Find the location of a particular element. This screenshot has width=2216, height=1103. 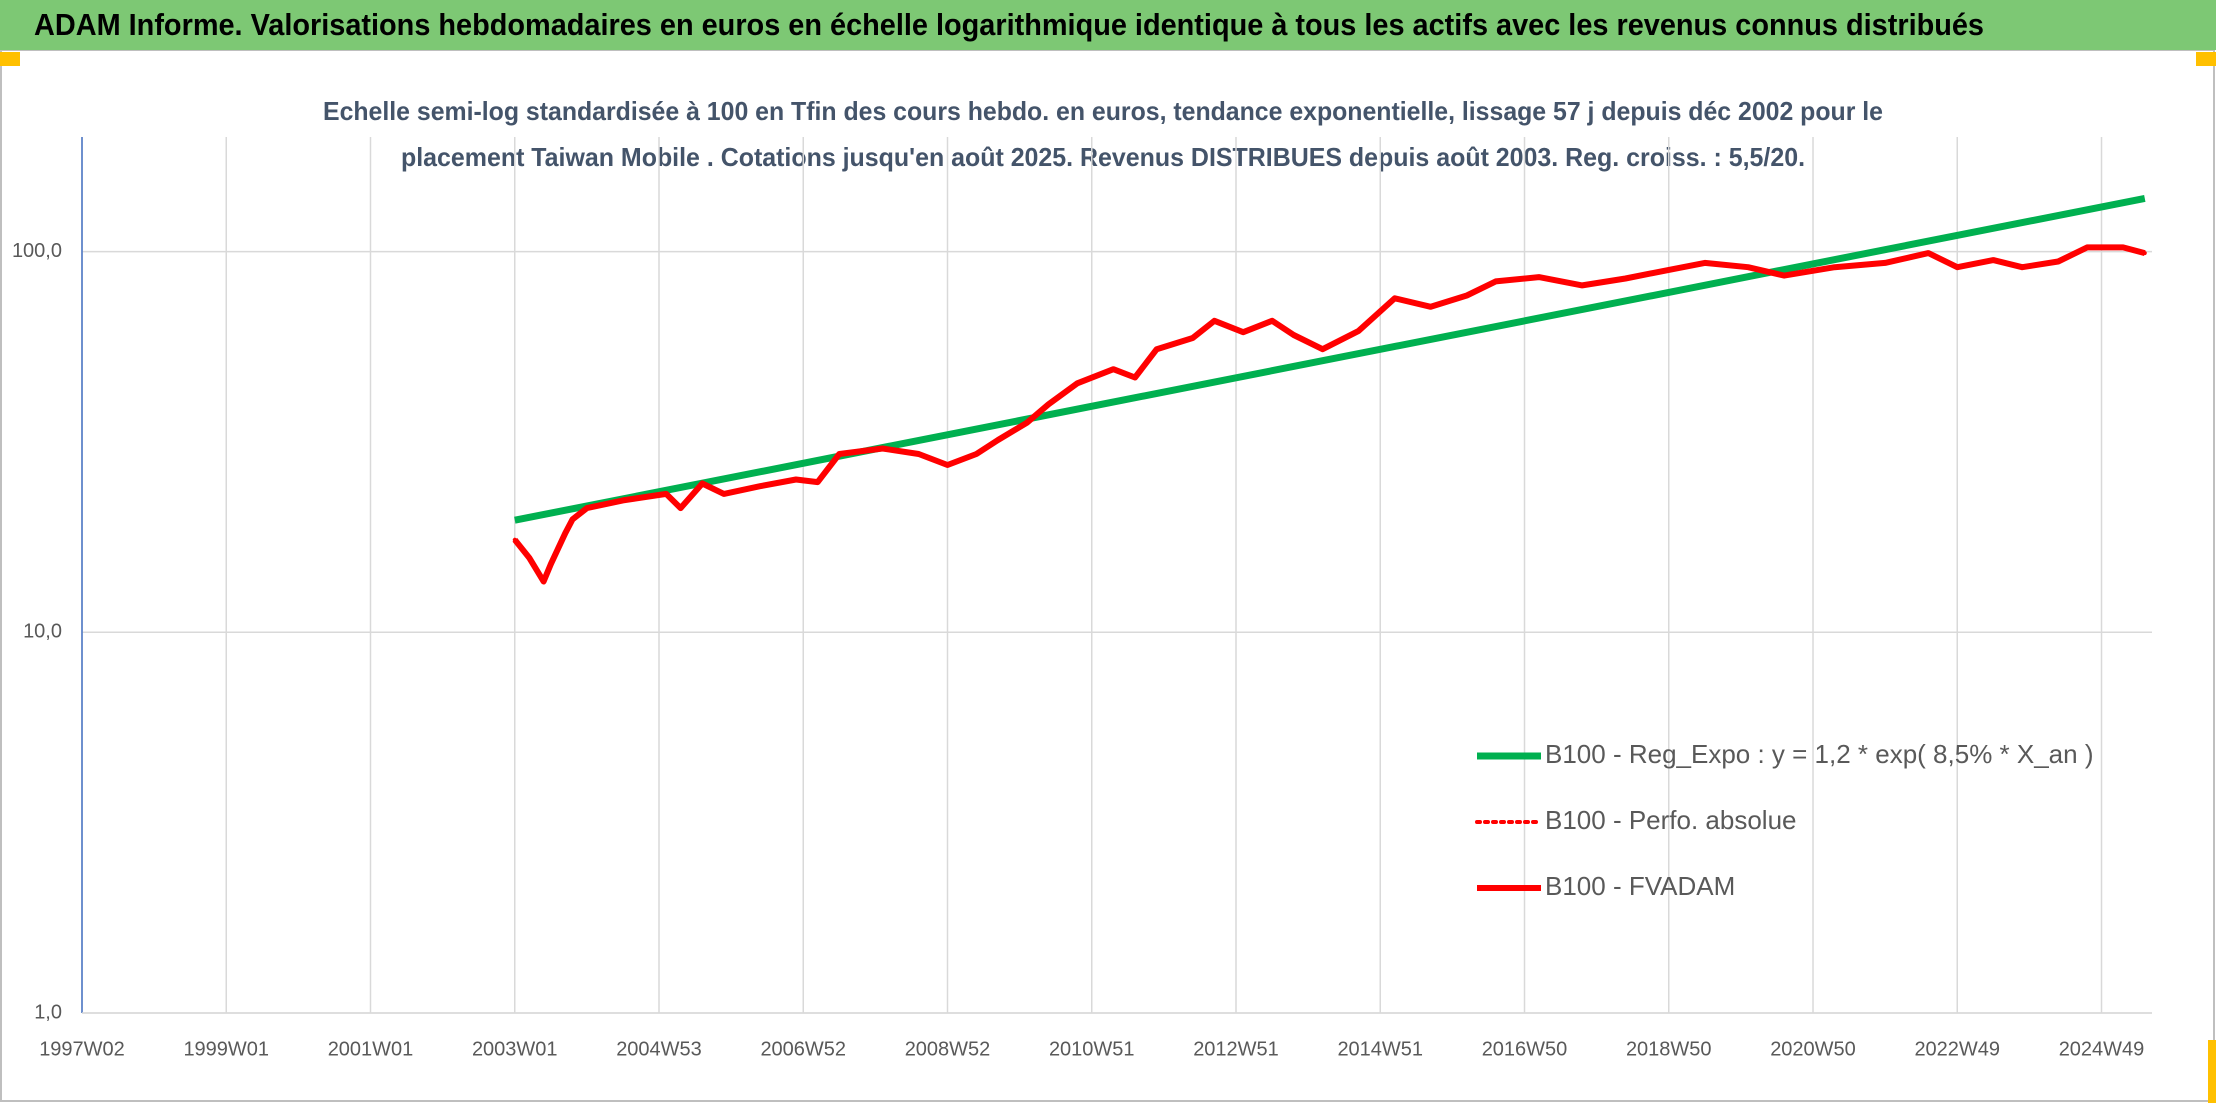

y-tick-label: 100,0 is located at coordinates (37, 251).